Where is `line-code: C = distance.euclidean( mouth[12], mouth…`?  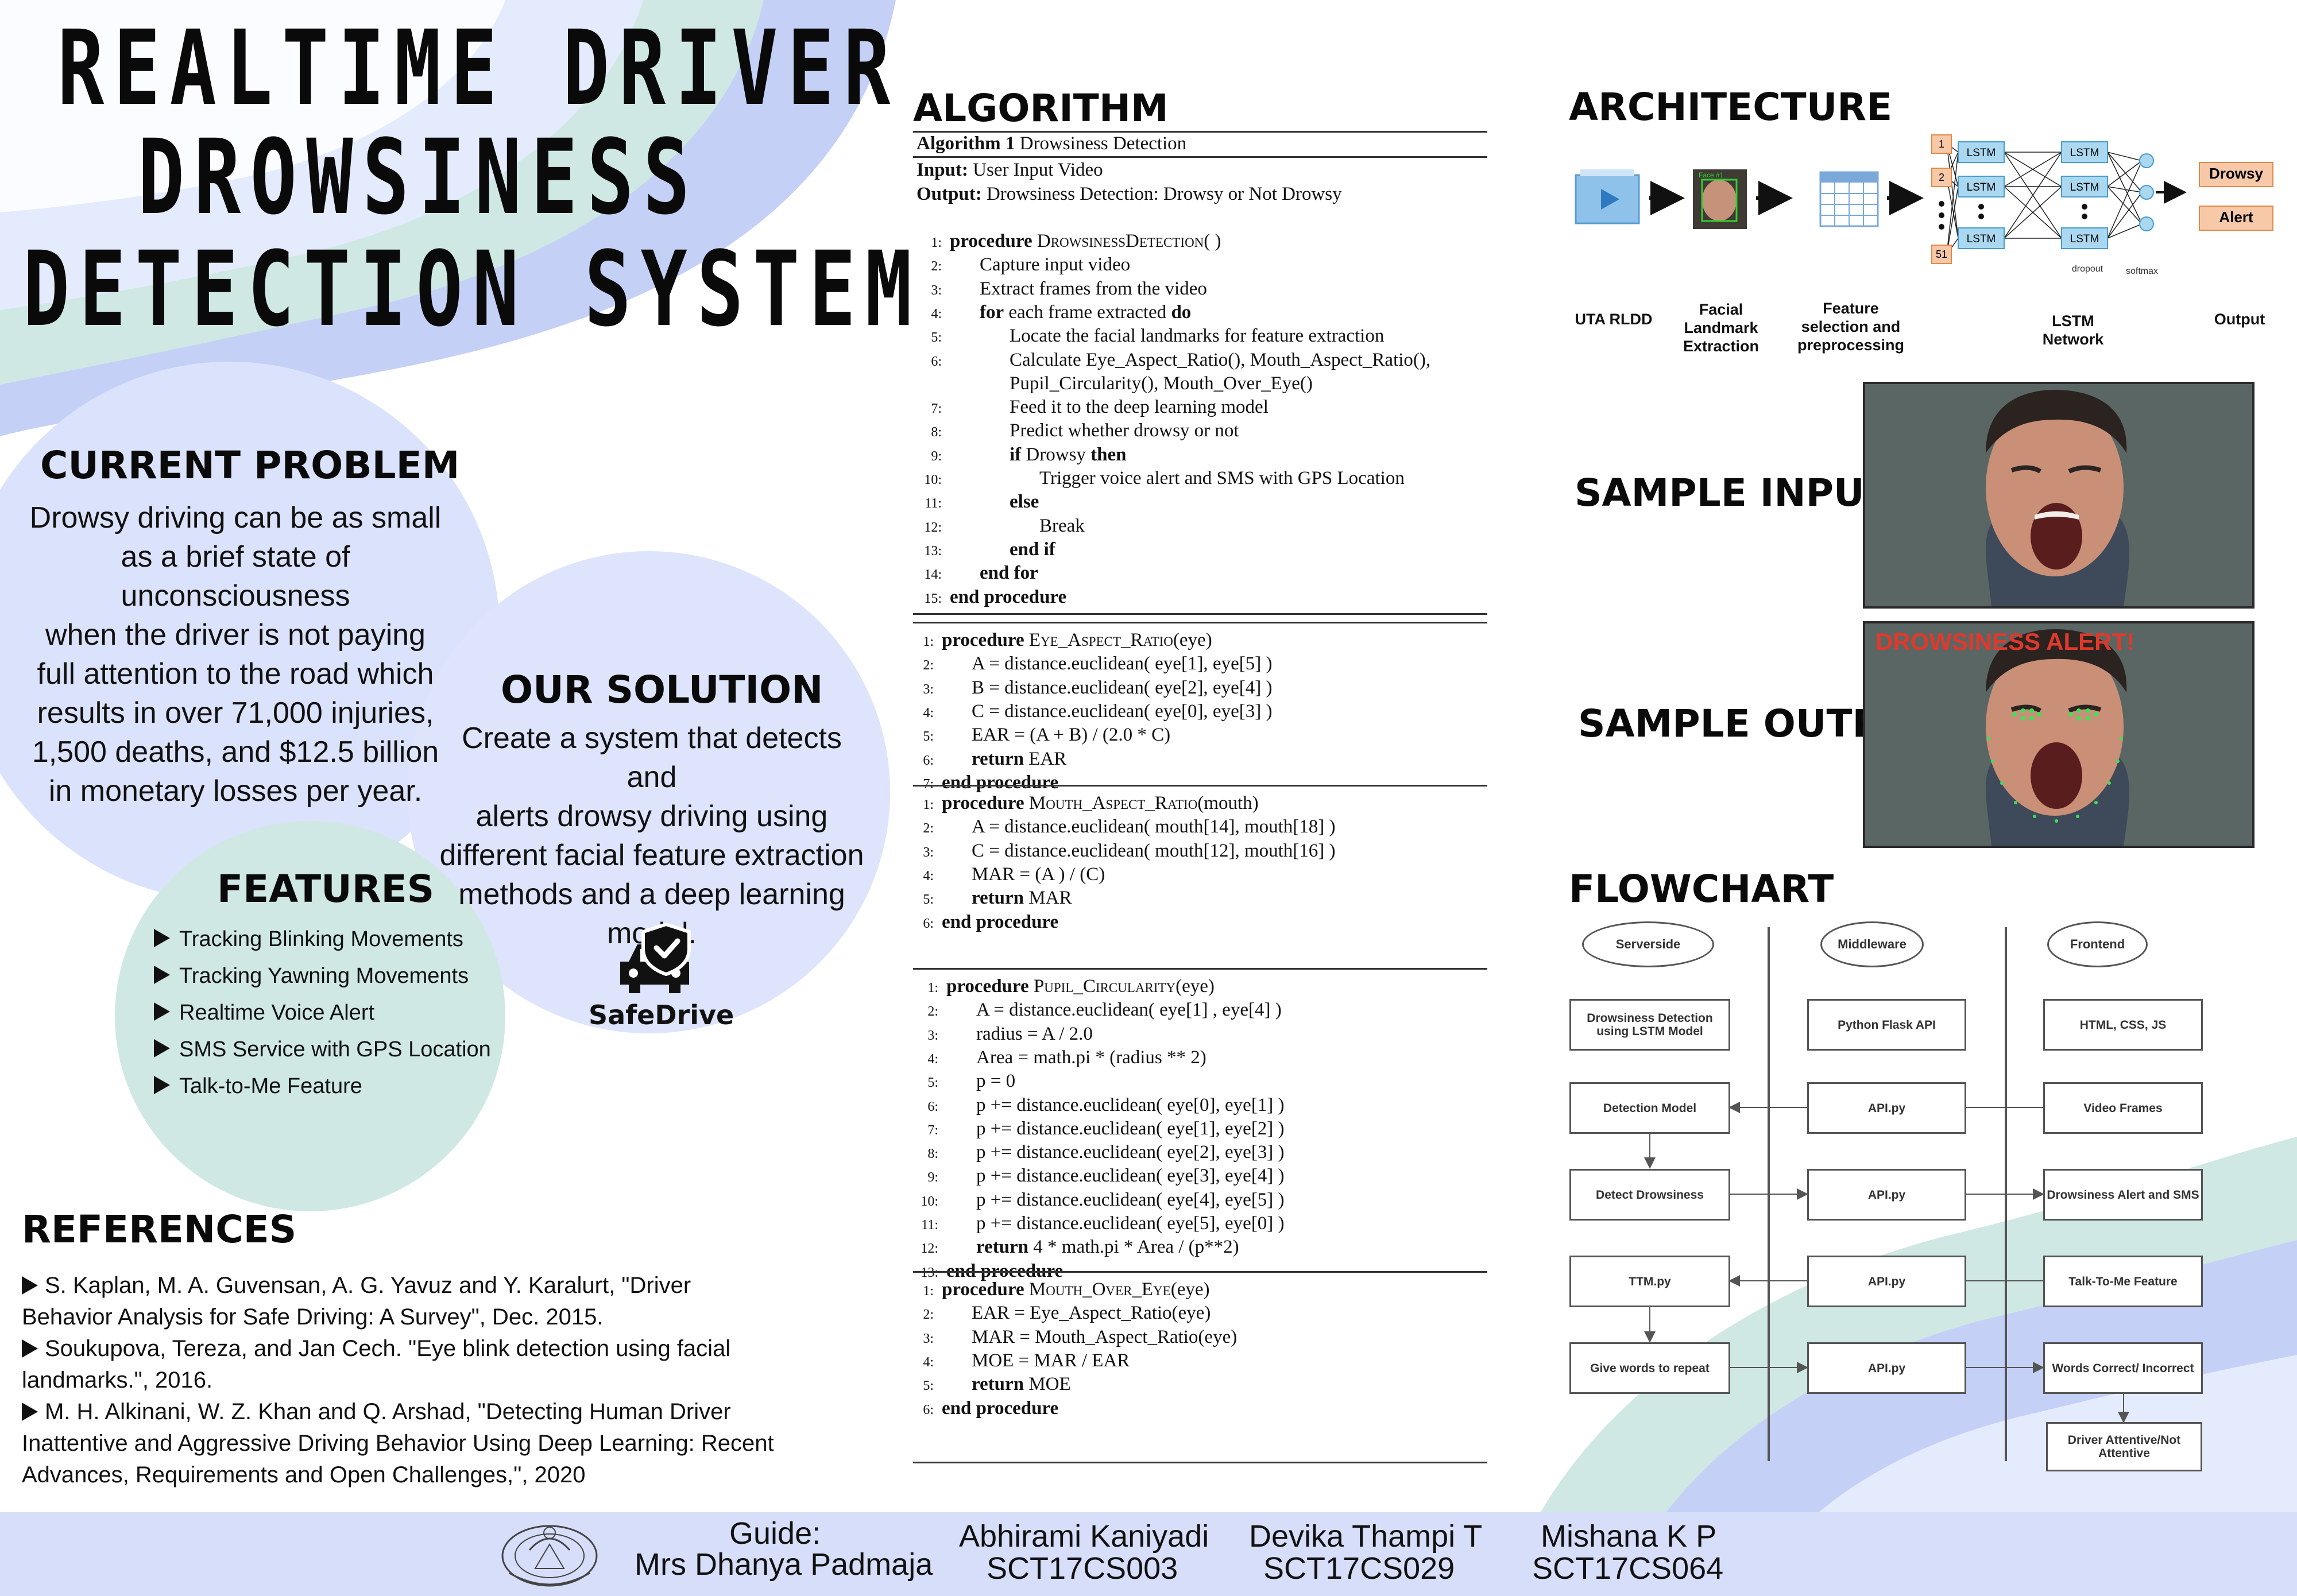 line-code: C = distance.euclidean( mouth[12], mouth… is located at coordinates (1139, 850).